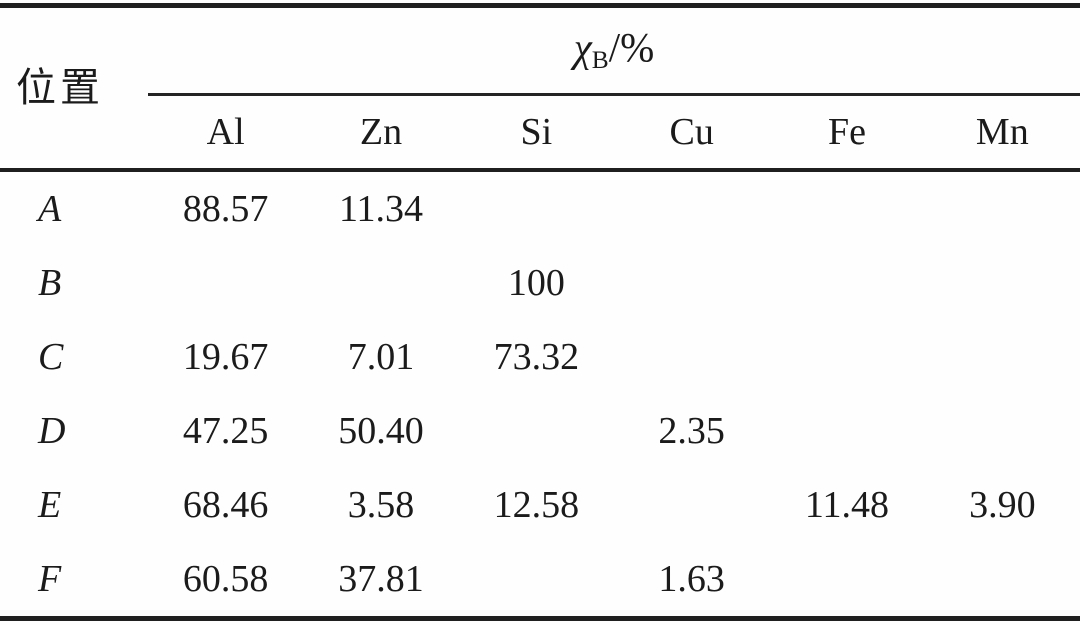 This screenshot has height=625, width=1080. I want to click on cell-c-fe, so click(846, 357).